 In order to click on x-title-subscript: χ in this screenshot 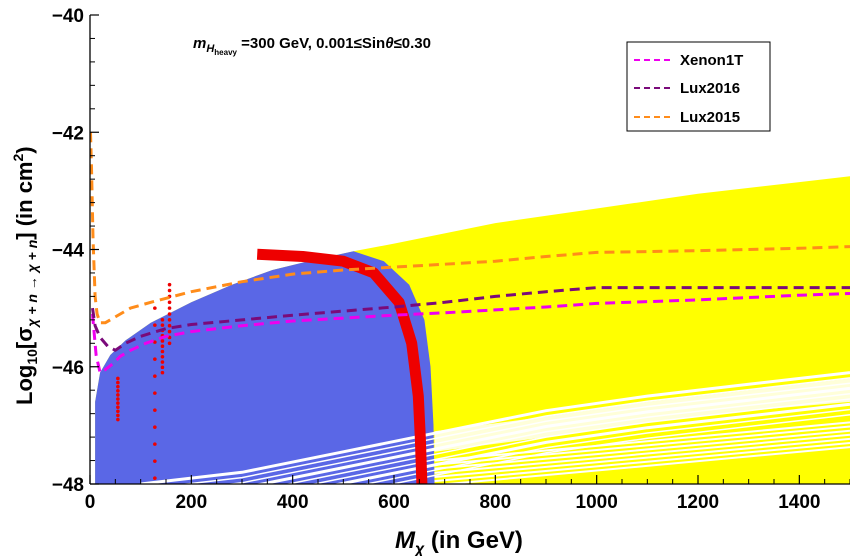, I will do `click(419, 548)`.